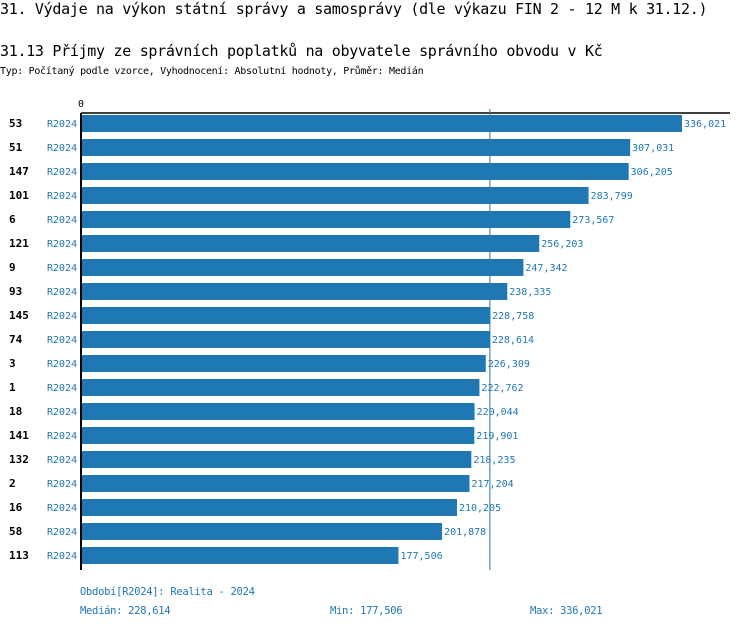  Describe the element at coordinates (502, 388) in the screenshot. I see `value-label: 222,762` at that location.